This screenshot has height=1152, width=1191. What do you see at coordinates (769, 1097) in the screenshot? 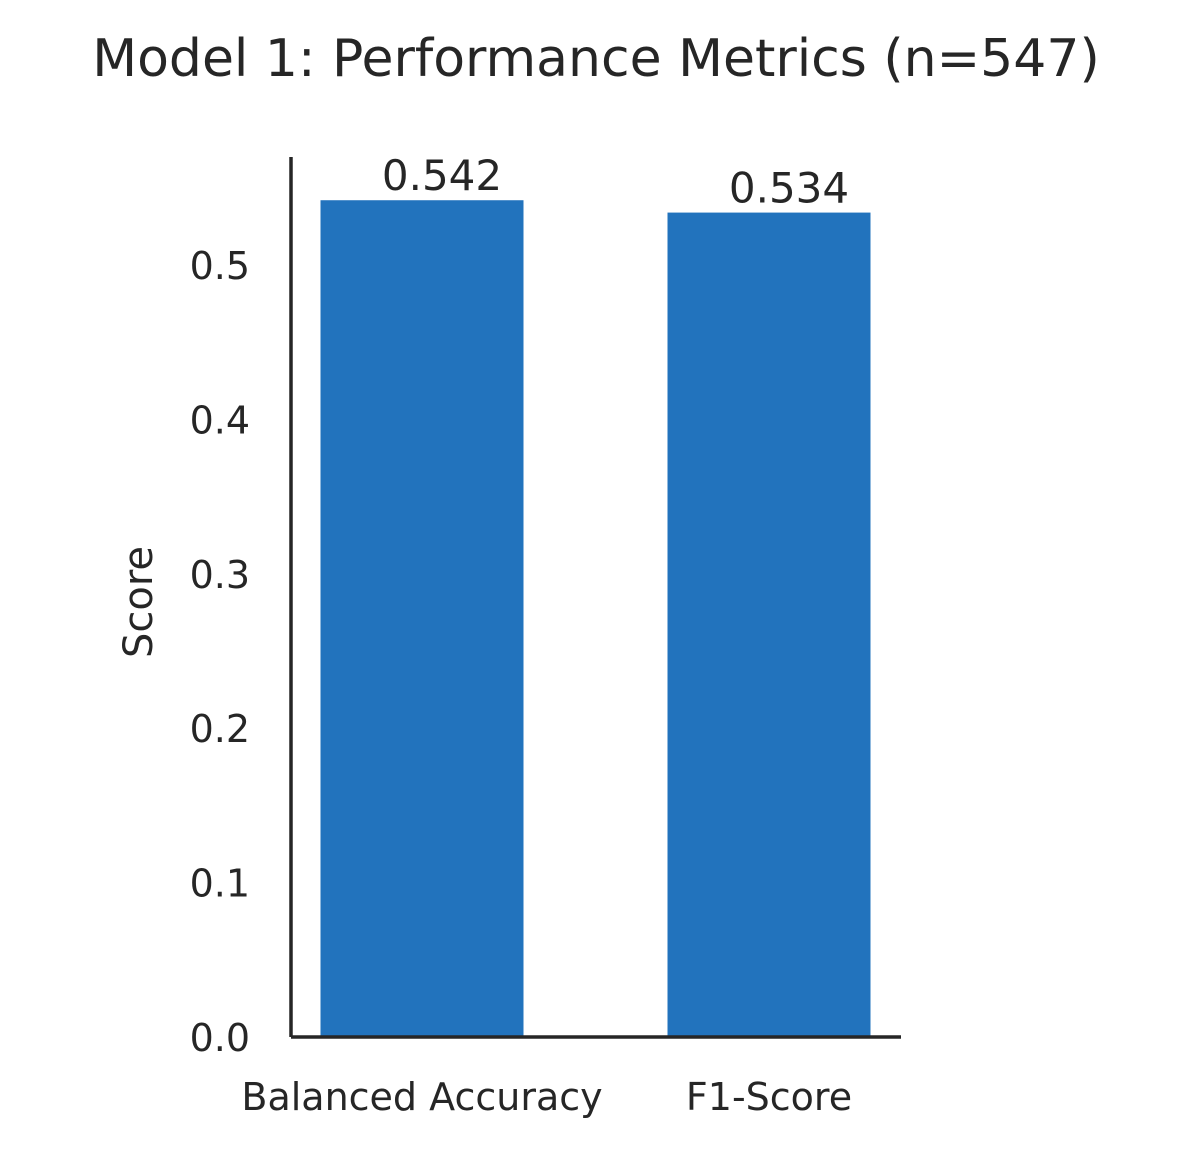
I see `x-tick-label: F1-Score` at bounding box center [769, 1097].